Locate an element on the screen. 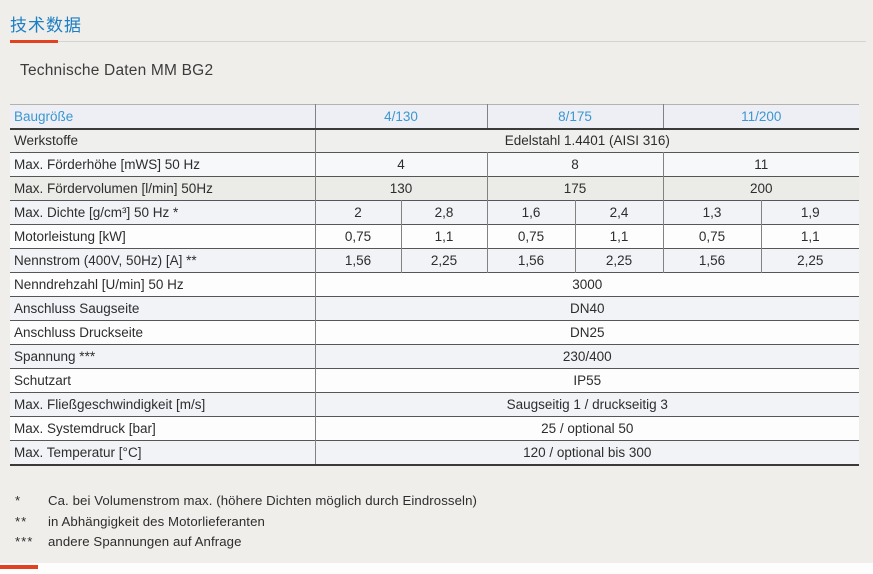 Image resolution: width=873 pixels, height=574 pixels. cell-value: 8 is located at coordinates (575, 164).